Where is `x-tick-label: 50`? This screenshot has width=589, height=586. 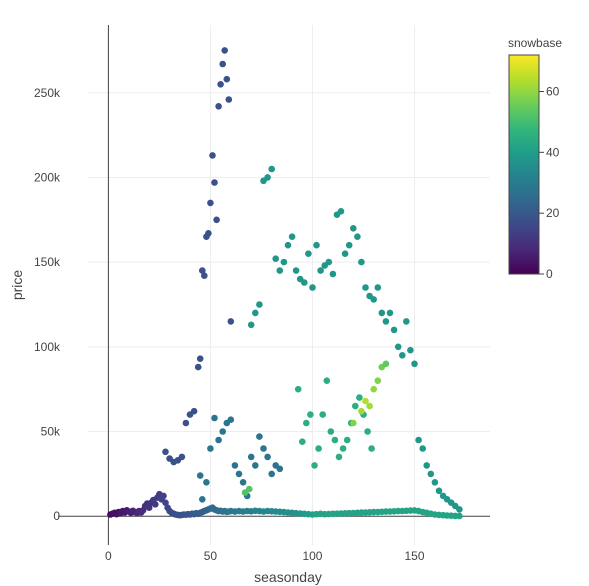 x-tick-label: 50 is located at coordinates (211, 556).